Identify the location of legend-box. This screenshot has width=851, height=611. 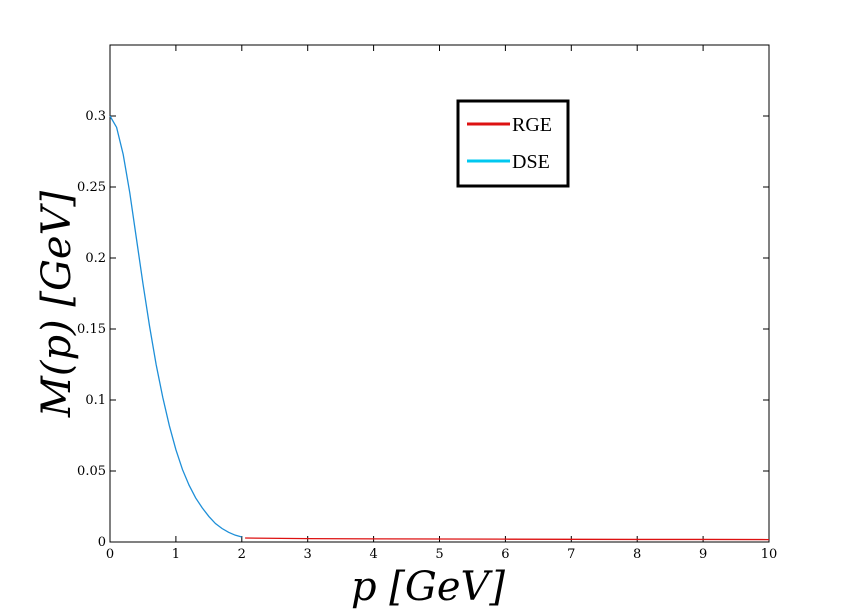
(513, 143).